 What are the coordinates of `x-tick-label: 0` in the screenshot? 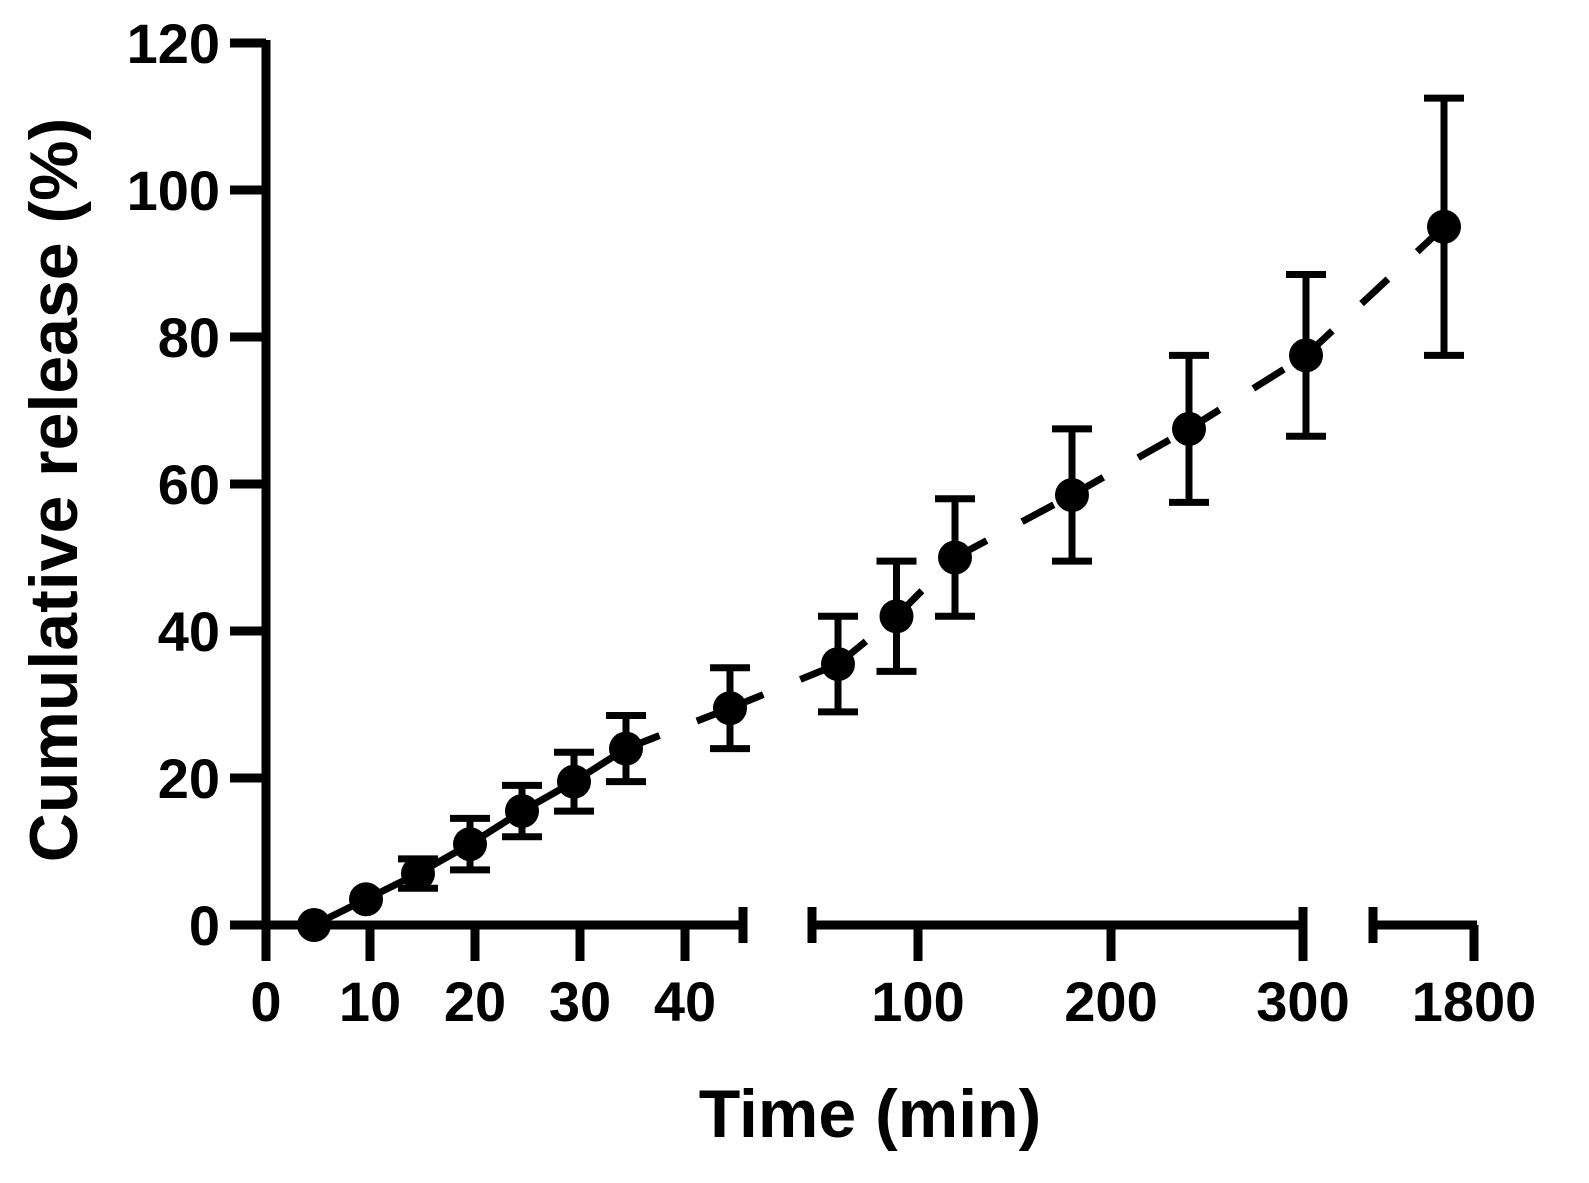 It's located at (265, 1001).